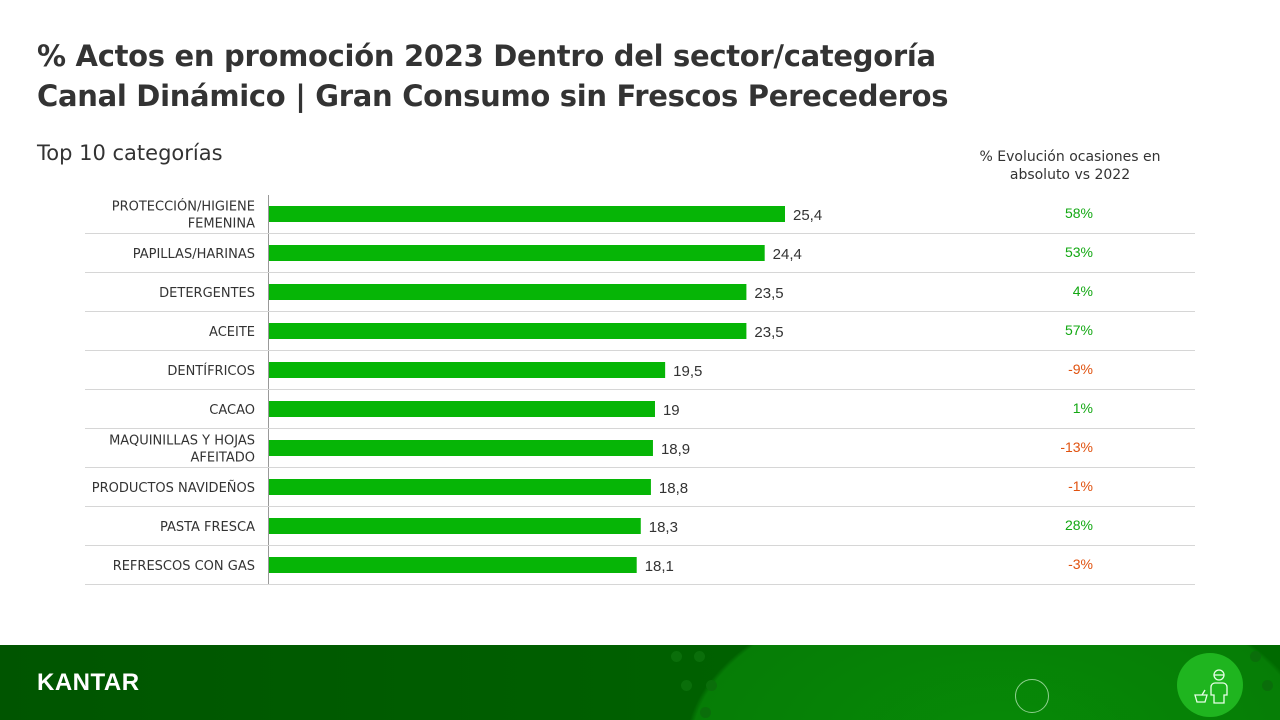 This screenshot has height=720, width=1280. I want to click on category-label: PRODUCTOS NAVIDEÑOS, so click(173, 488).